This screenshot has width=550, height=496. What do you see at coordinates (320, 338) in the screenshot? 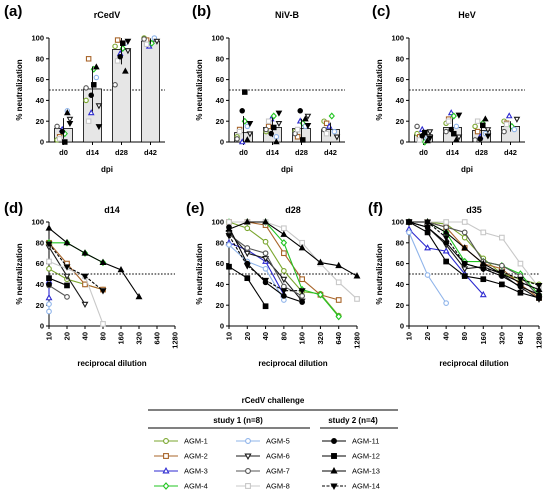
I see `x-tick-label: 320` at bounding box center [320, 338].